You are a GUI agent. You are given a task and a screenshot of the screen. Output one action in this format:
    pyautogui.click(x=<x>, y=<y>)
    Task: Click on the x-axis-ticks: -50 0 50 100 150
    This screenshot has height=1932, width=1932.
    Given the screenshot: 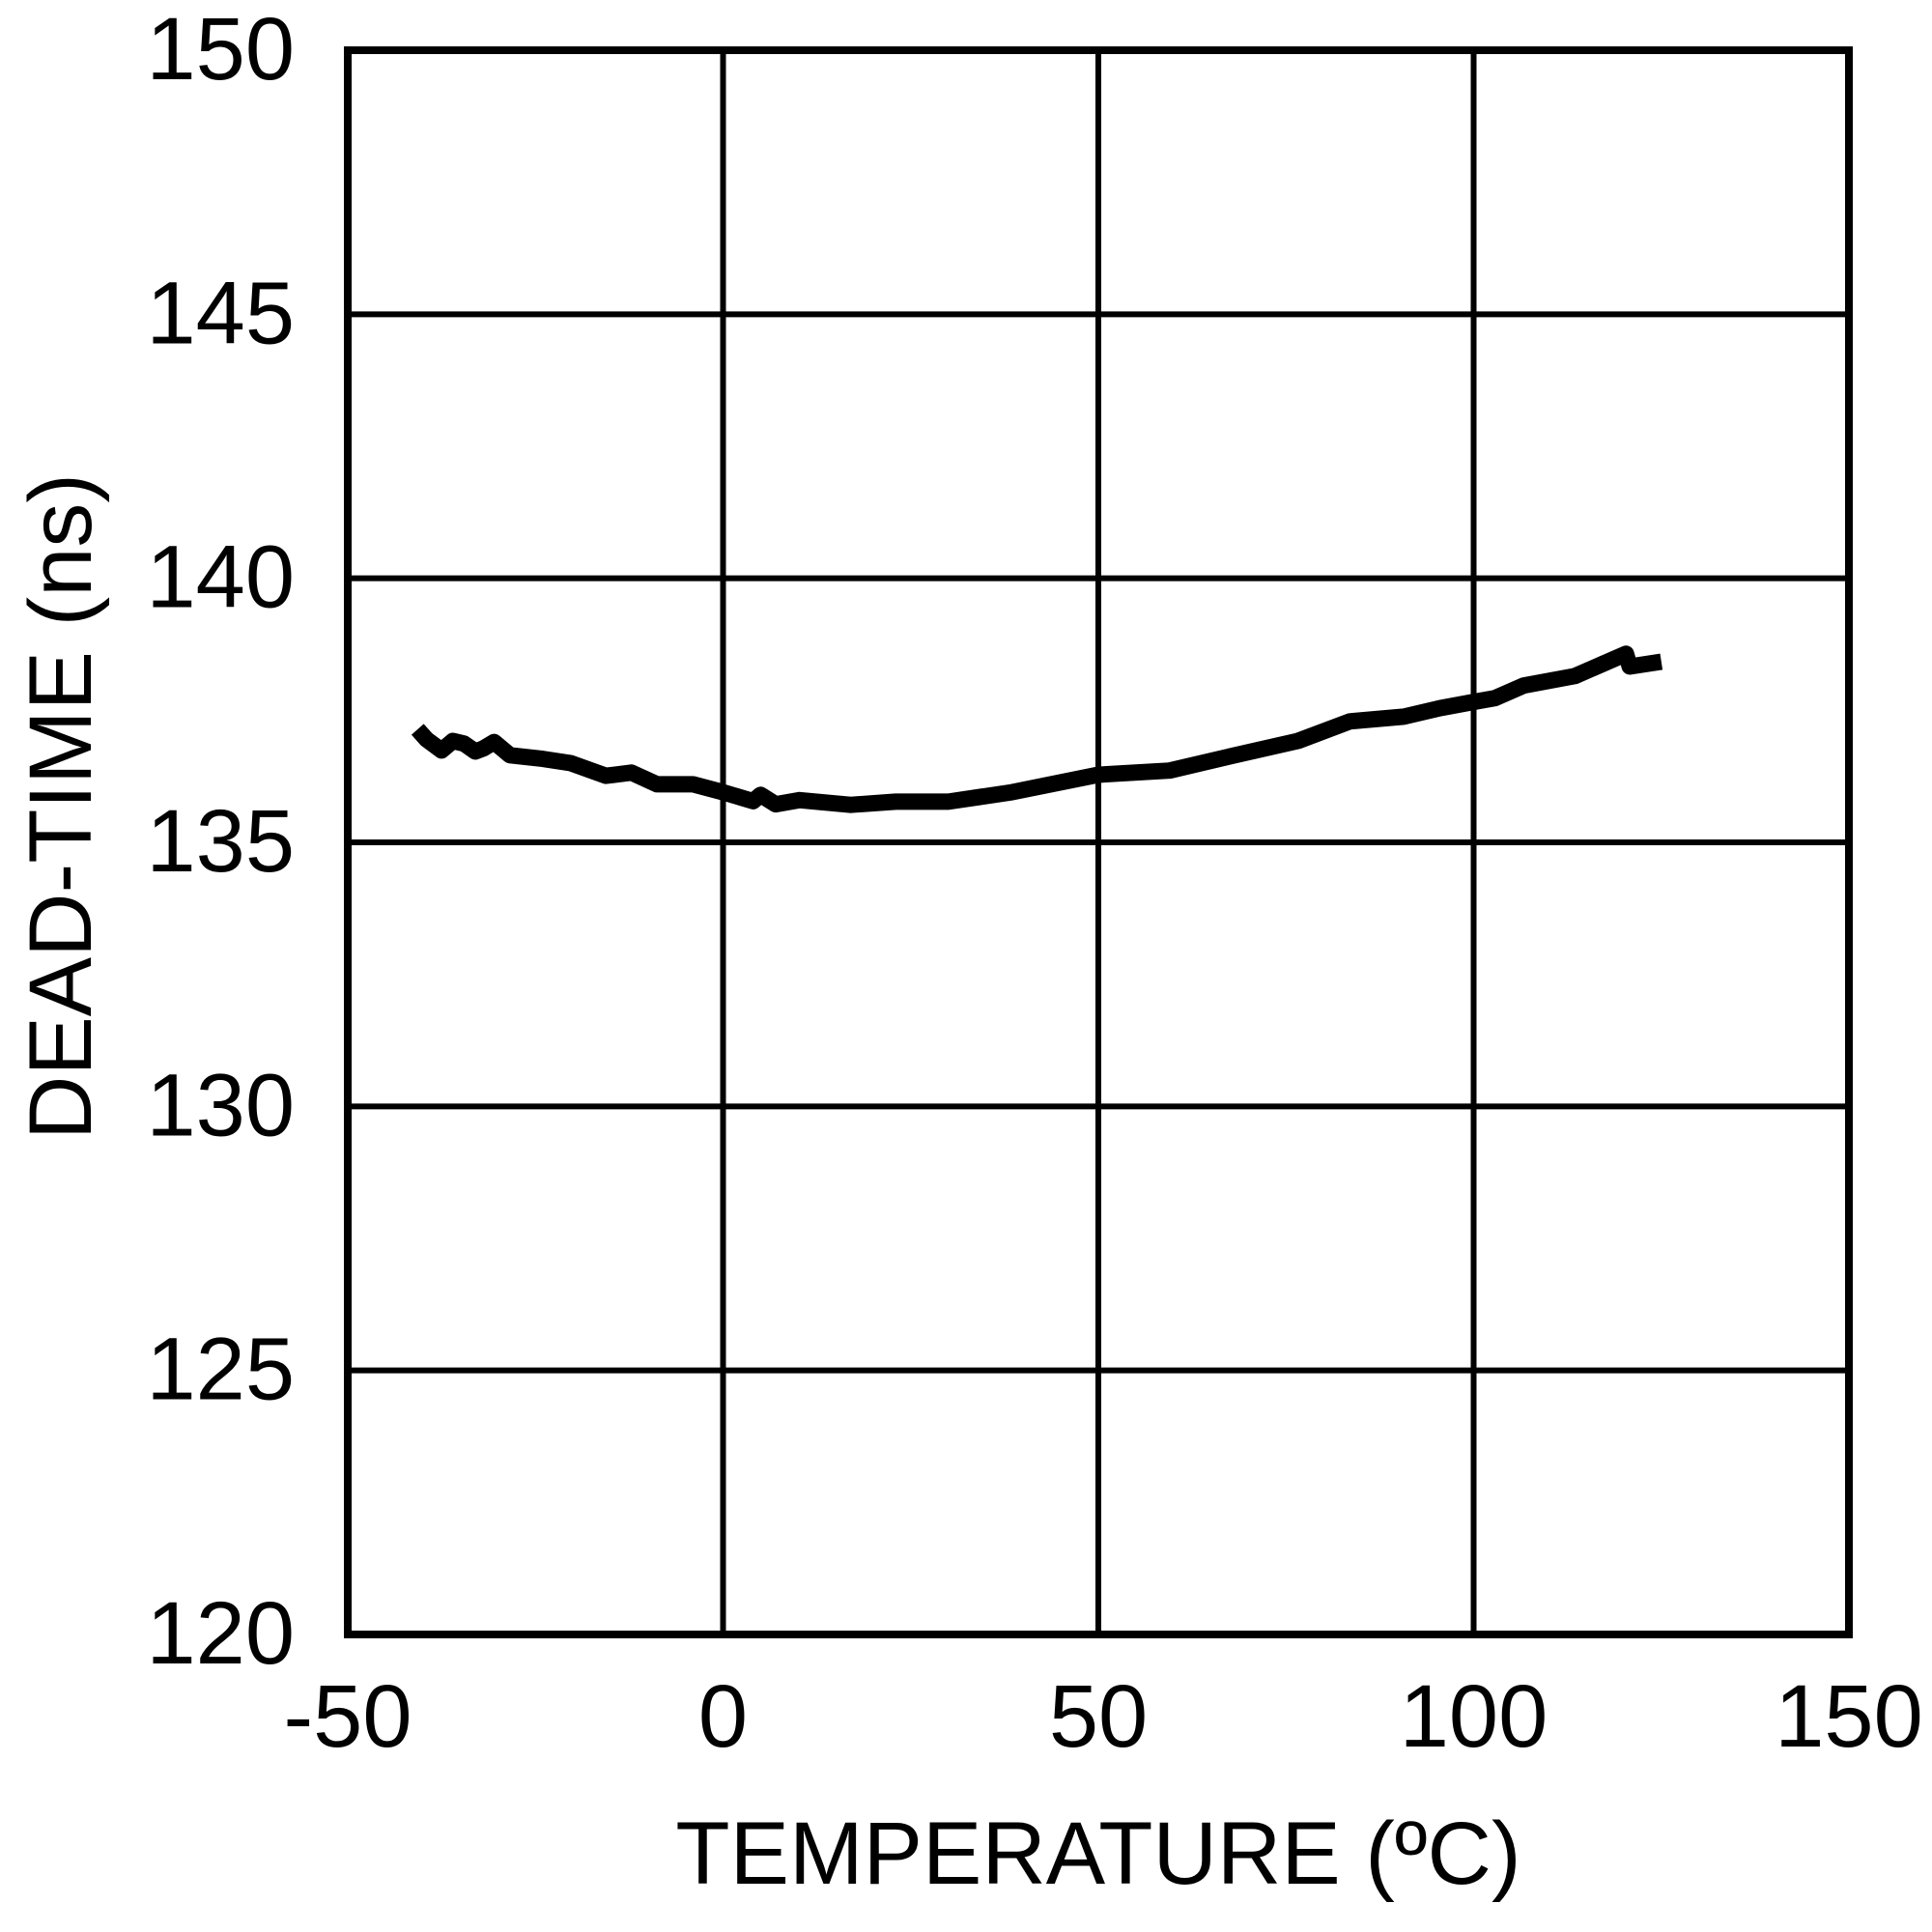 What is the action you would take?
    pyautogui.click(x=1103, y=1716)
    